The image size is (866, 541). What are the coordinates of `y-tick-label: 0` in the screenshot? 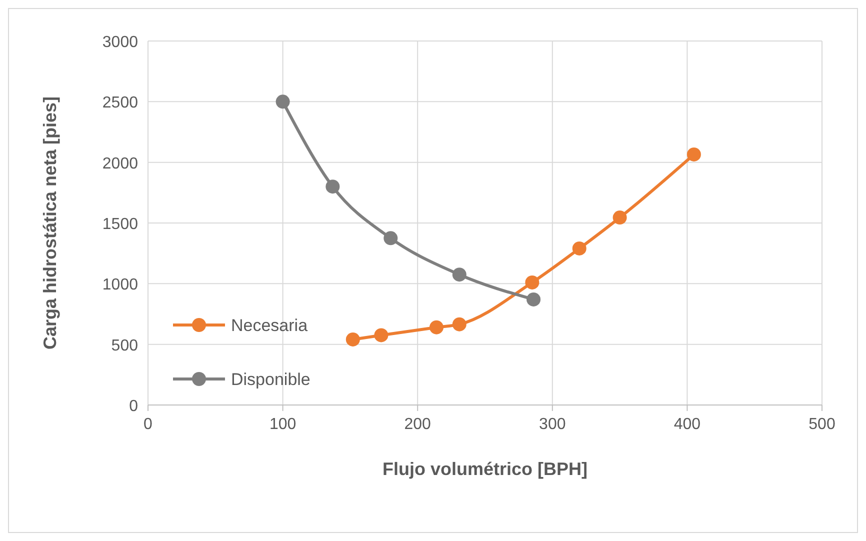 It's located at (133, 406).